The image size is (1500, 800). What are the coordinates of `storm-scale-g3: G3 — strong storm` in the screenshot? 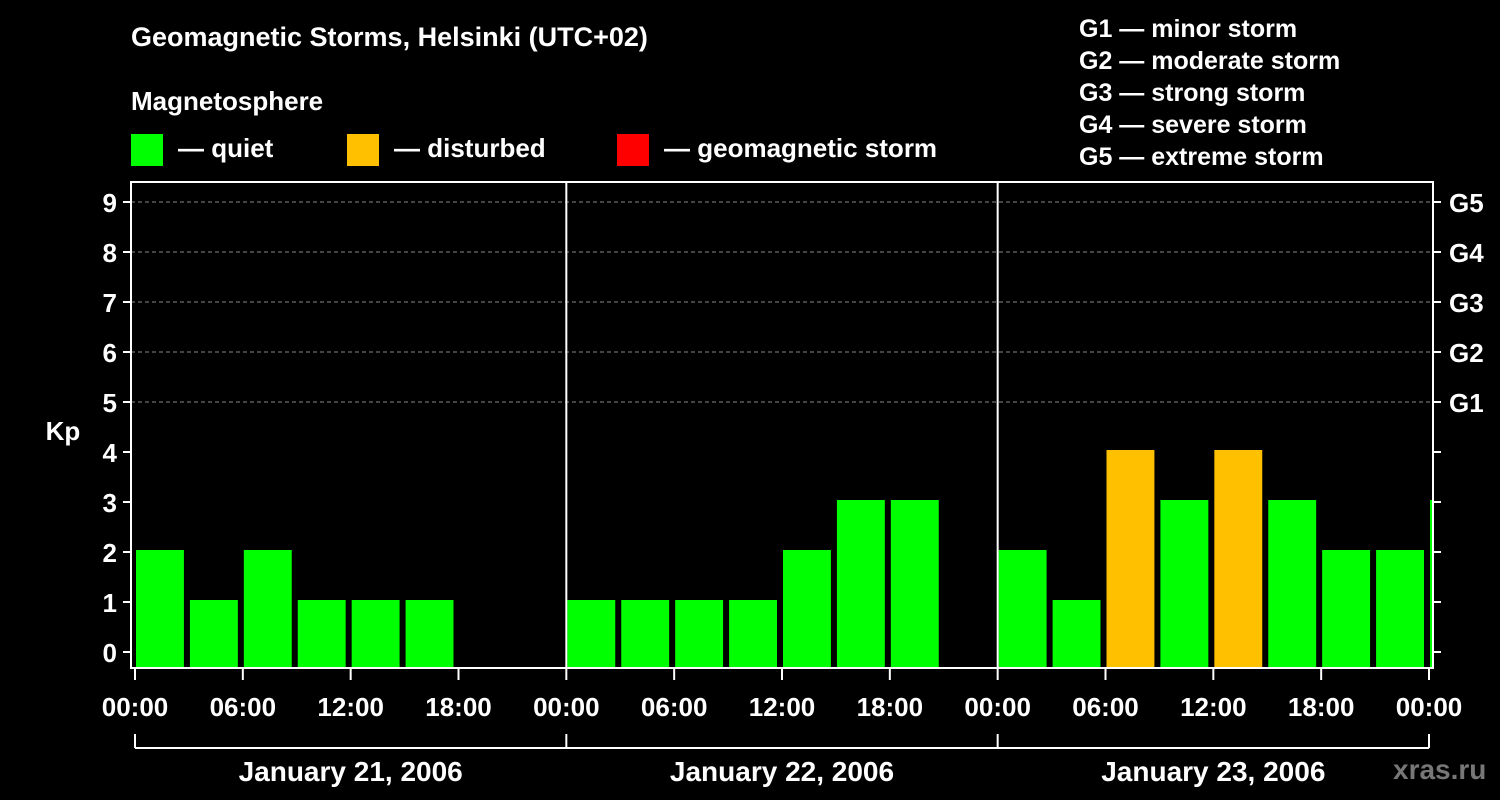 It's located at (1192, 93).